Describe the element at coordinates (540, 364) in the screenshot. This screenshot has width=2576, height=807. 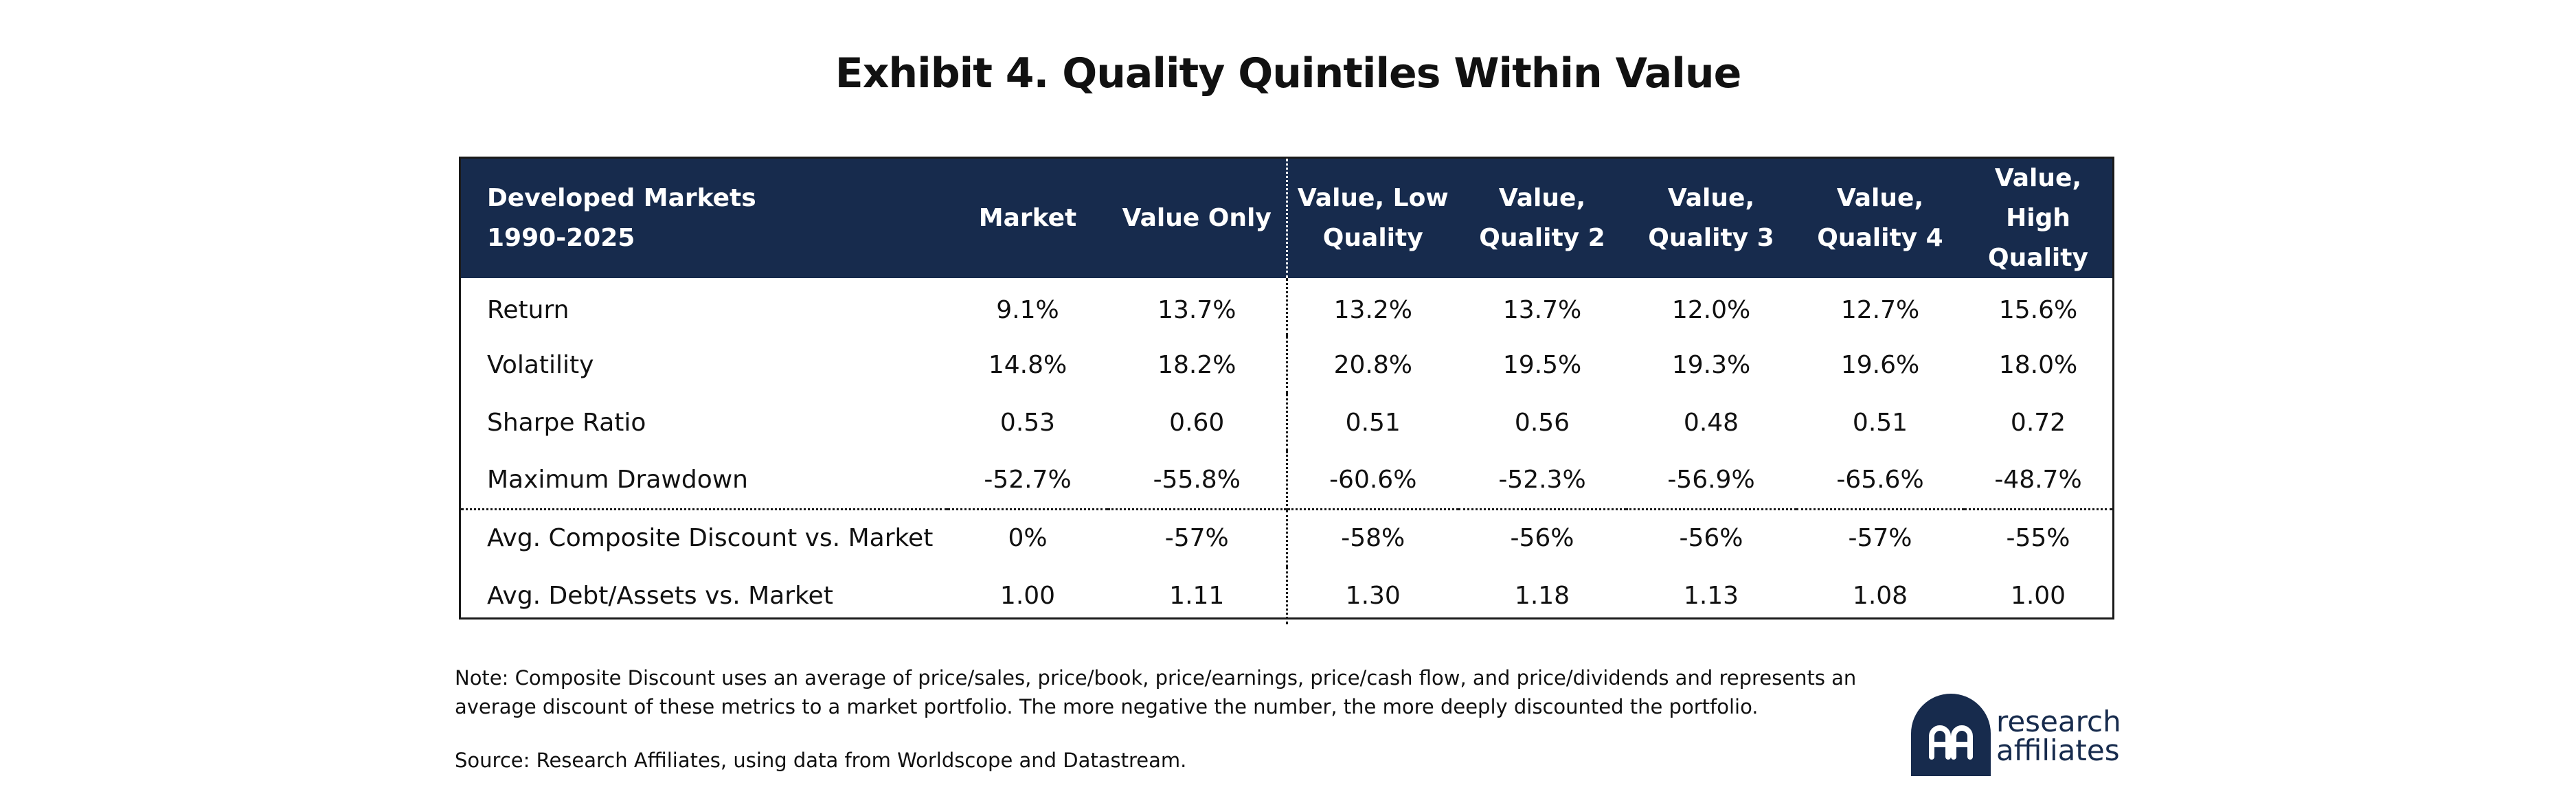
I see `row-label: Volatility` at that location.